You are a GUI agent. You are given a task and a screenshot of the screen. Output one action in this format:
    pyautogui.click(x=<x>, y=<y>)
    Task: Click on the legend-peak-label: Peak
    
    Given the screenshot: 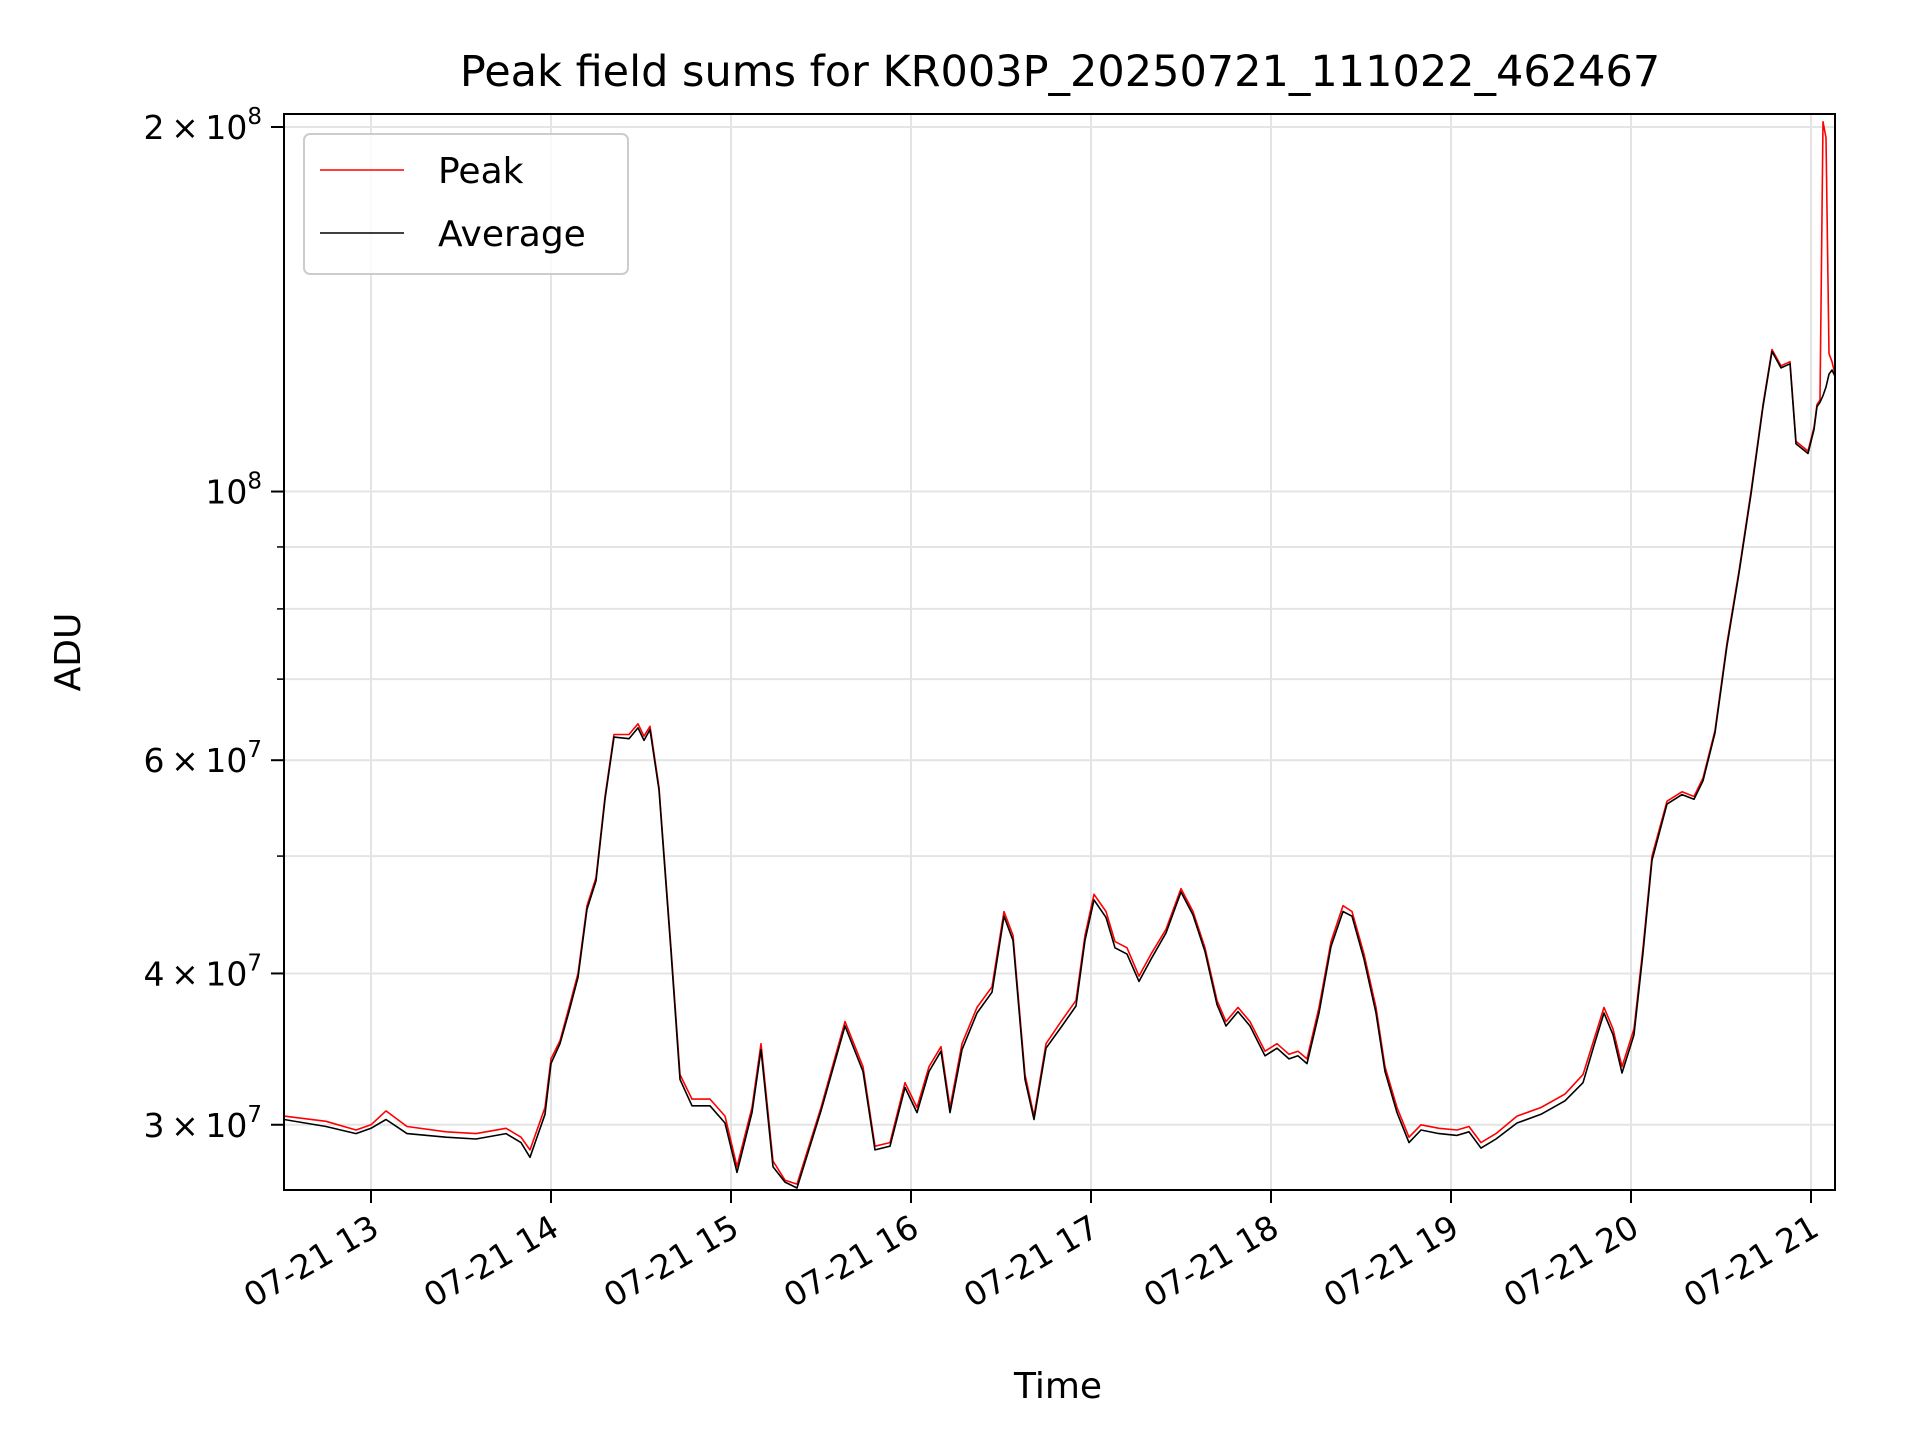 What is the action you would take?
    pyautogui.click(x=481, y=171)
    